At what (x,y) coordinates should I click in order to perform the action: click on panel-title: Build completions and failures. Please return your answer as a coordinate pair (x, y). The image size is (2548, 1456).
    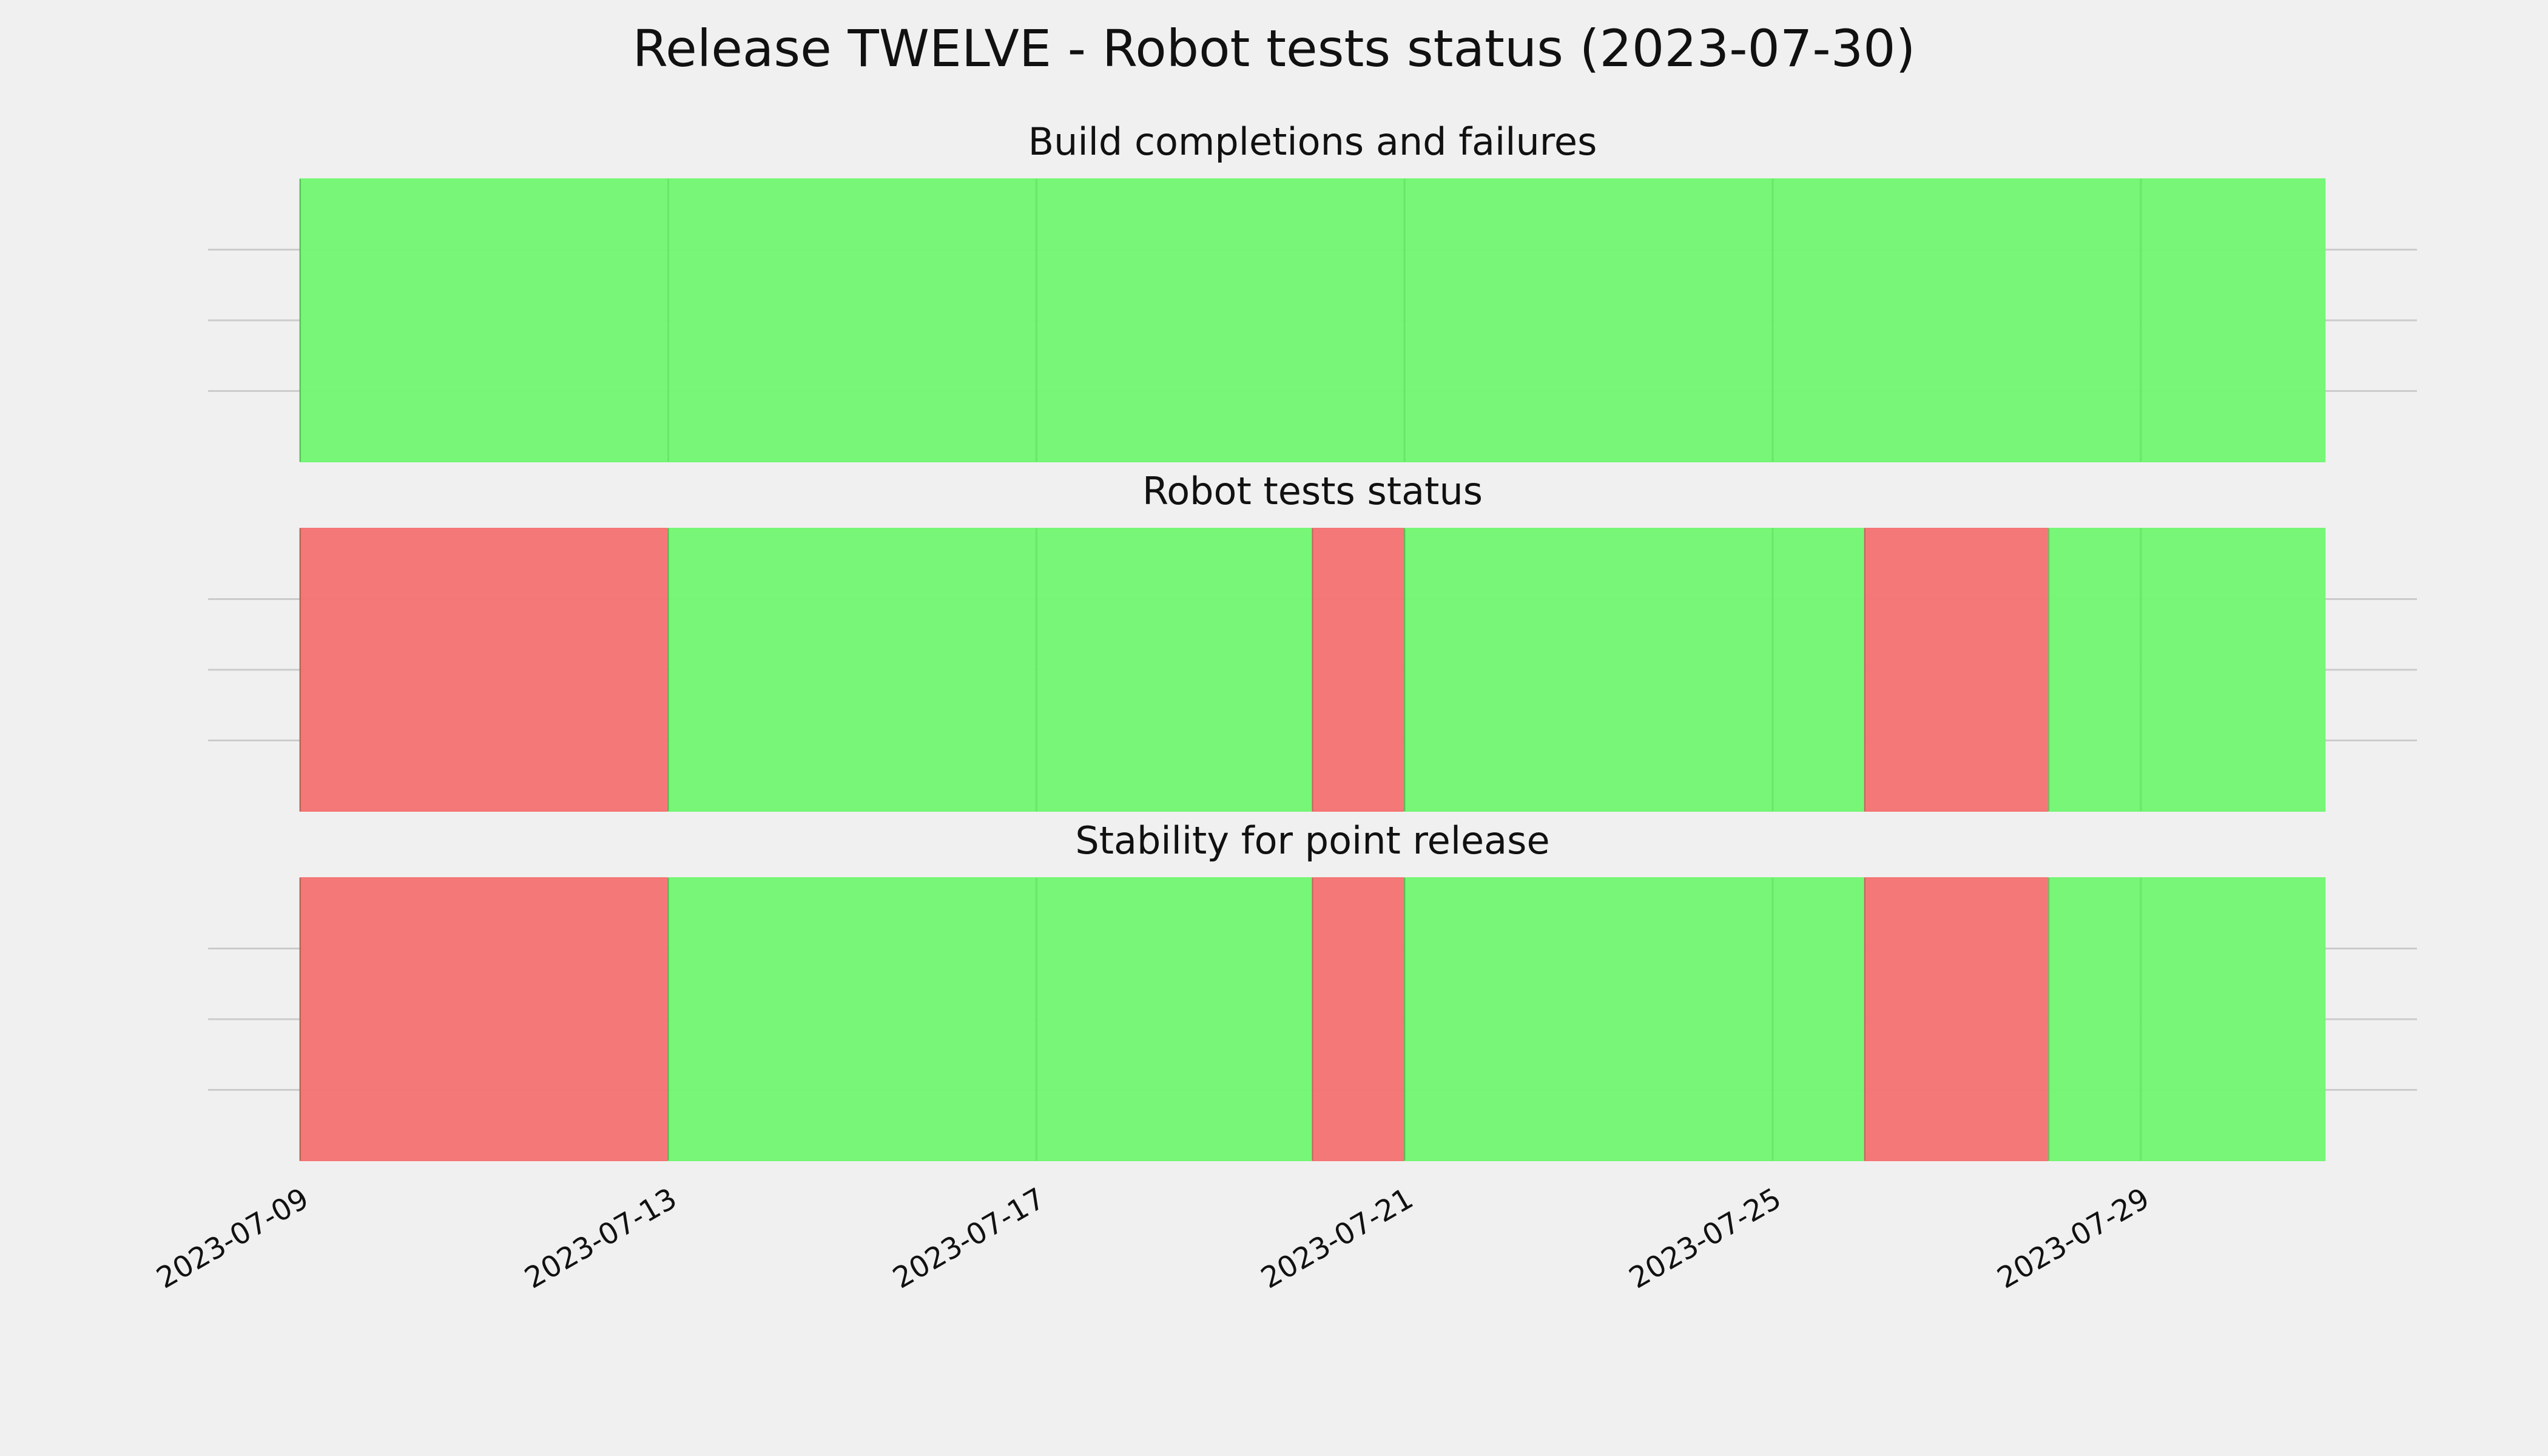
    Looking at the image, I should click on (1312, 142).